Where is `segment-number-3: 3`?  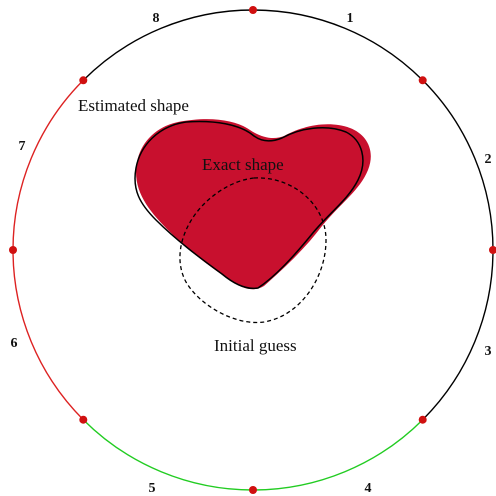
segment-number-3: 3 is located at coordinates (488, 351).